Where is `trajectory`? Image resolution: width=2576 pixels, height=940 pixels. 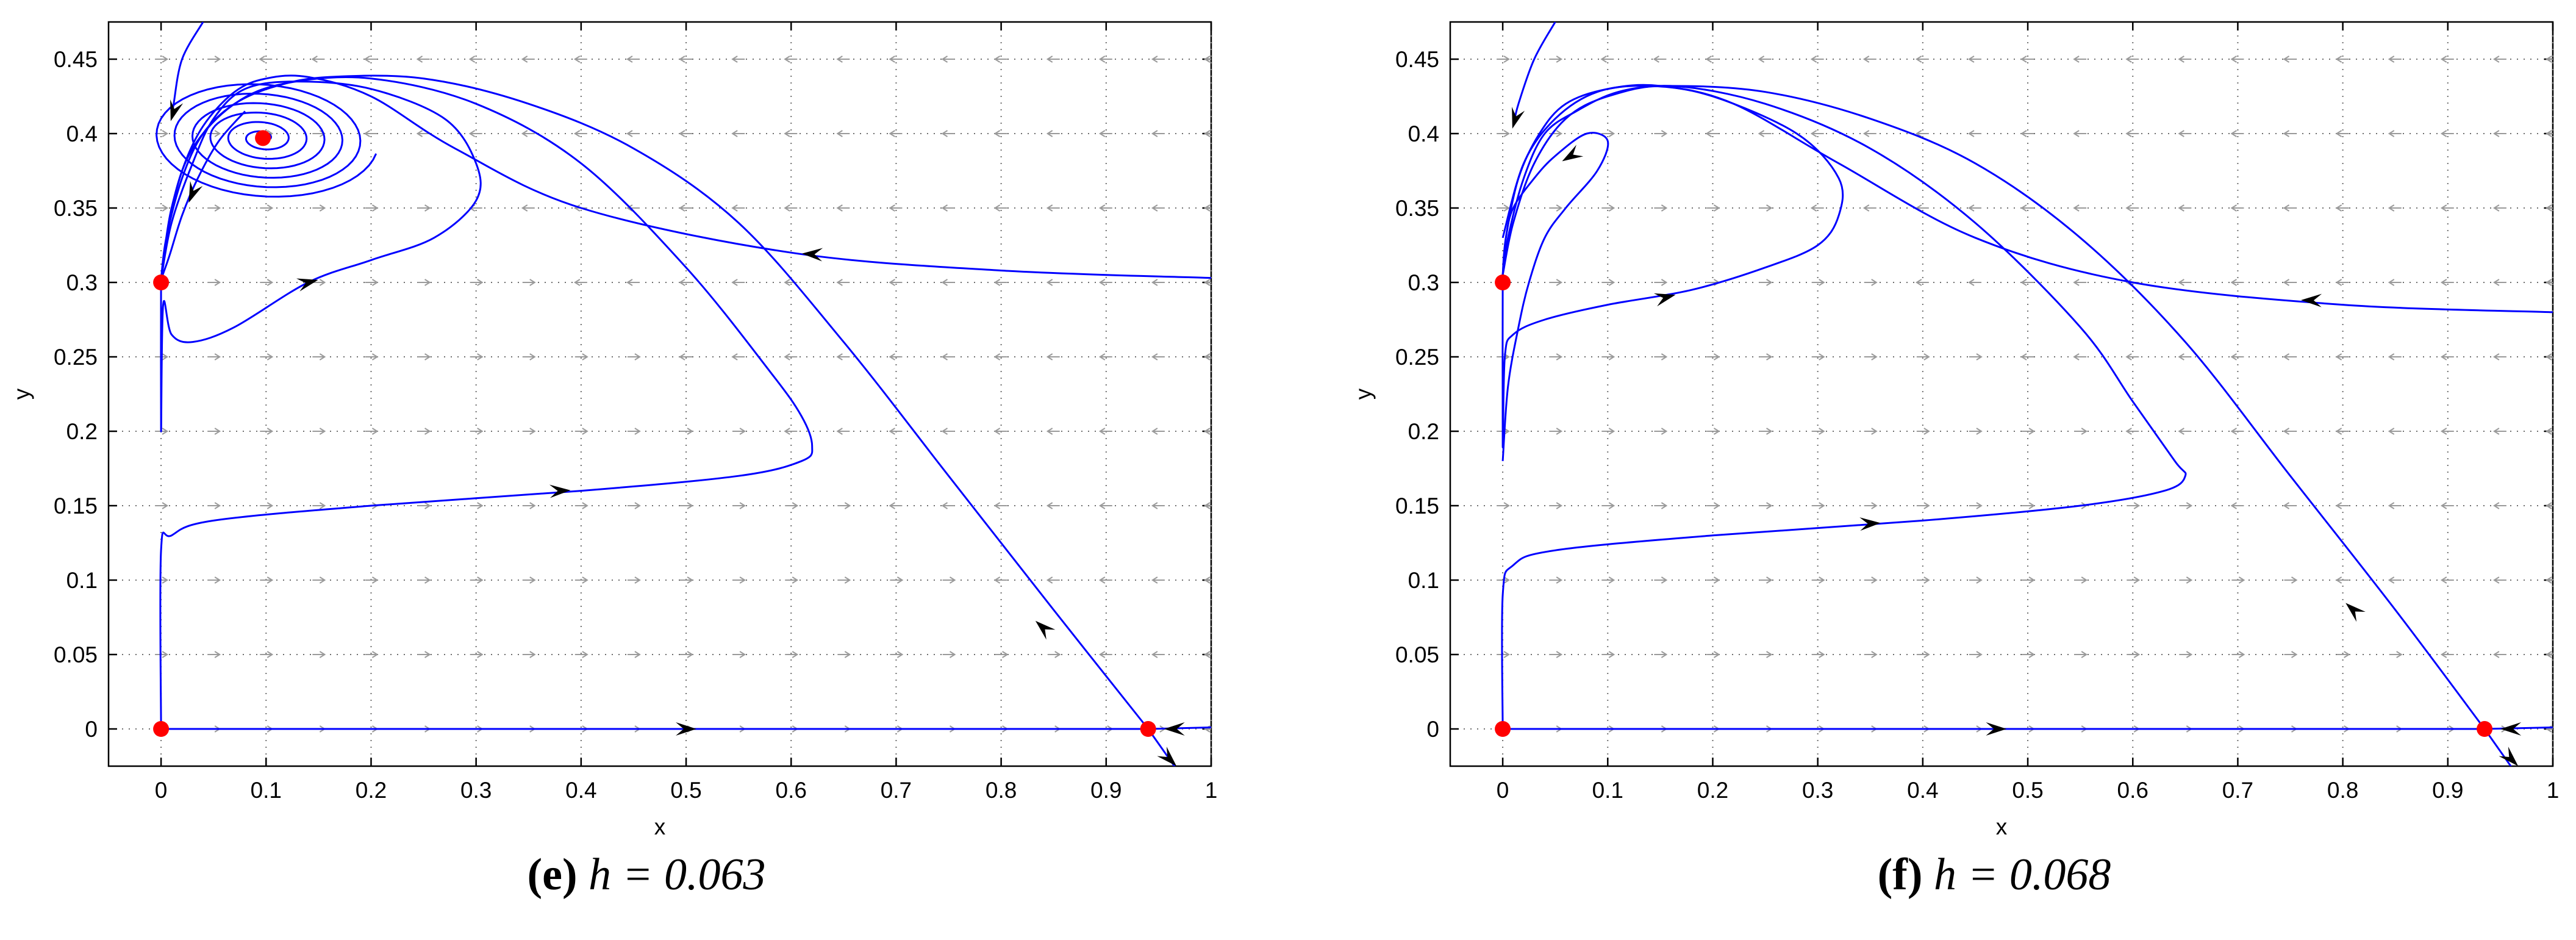 trajectory is located at coordinates (321, 256).